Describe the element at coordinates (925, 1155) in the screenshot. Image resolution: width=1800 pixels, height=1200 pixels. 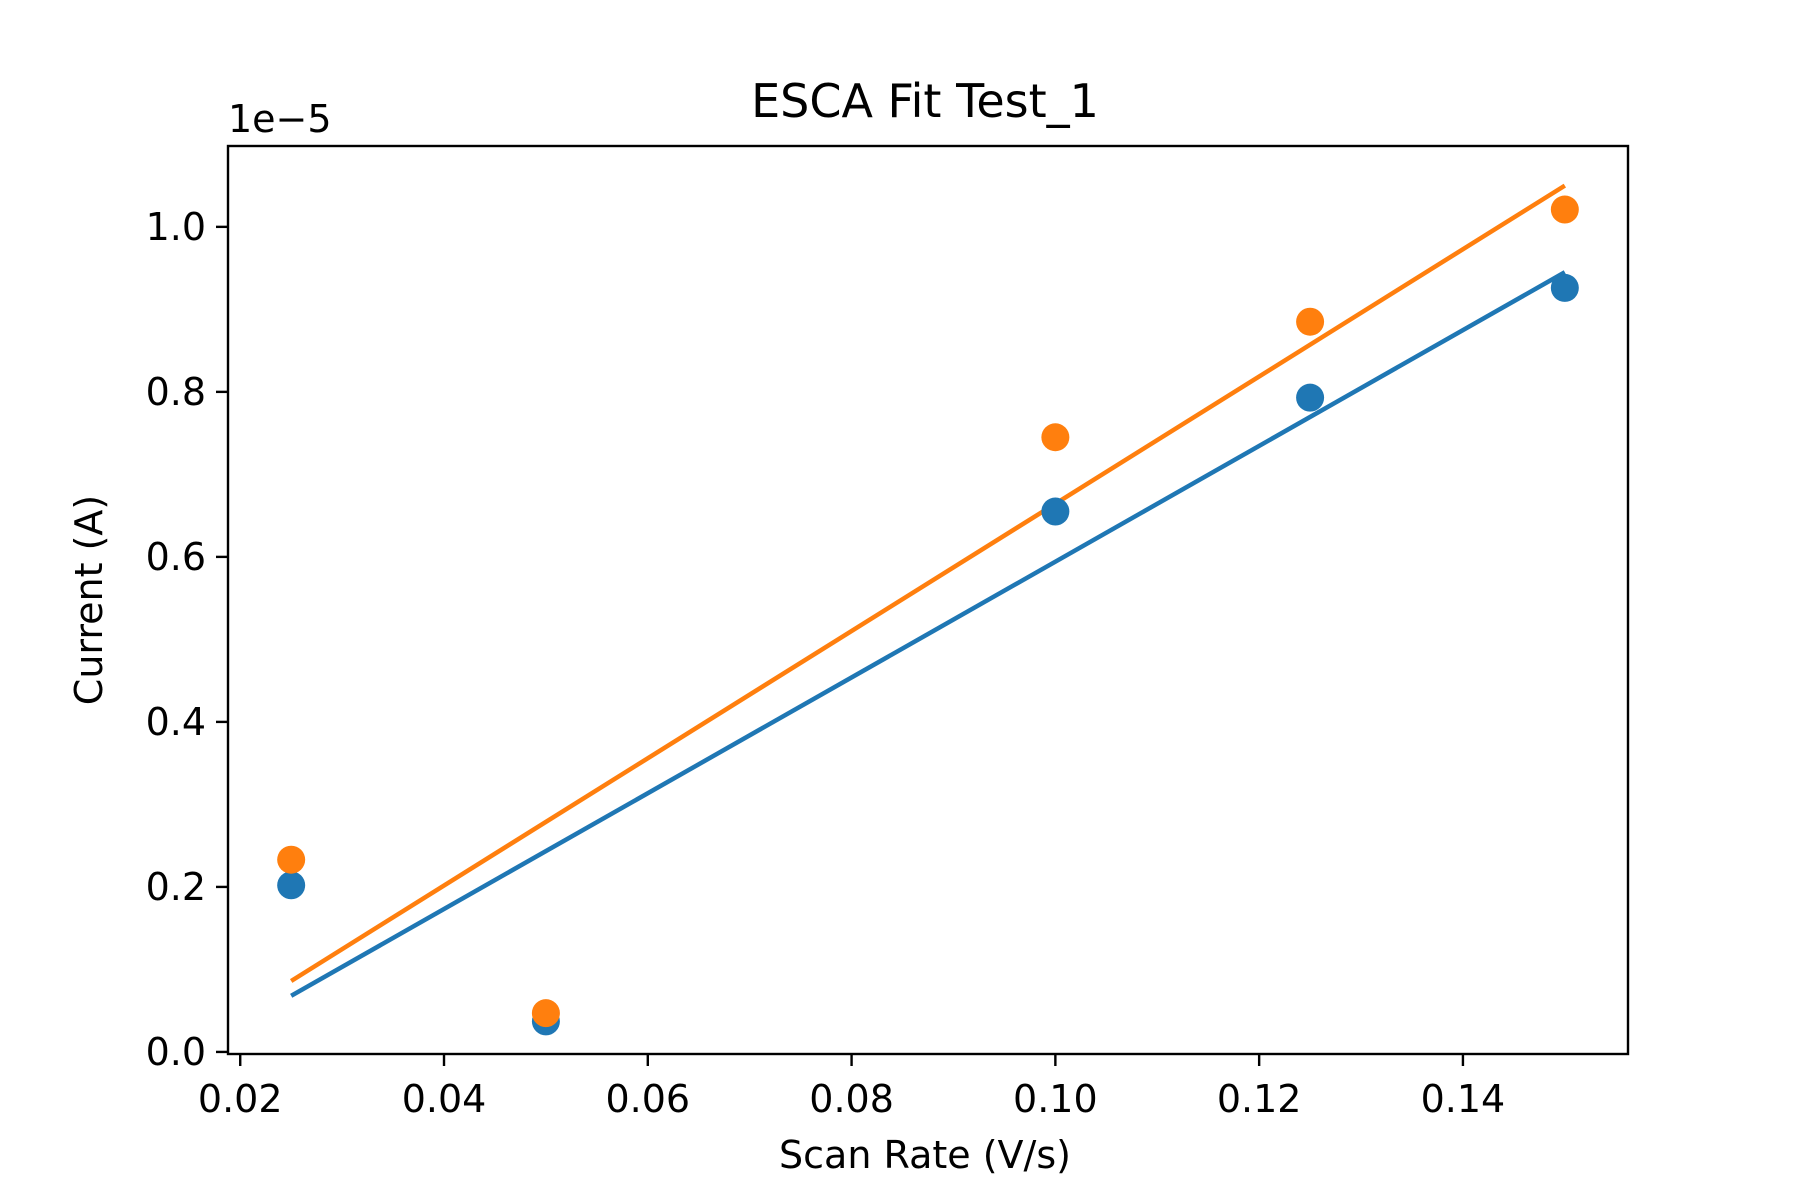
I see `x-axis-label: Scan Rate (V/s)` at that location.